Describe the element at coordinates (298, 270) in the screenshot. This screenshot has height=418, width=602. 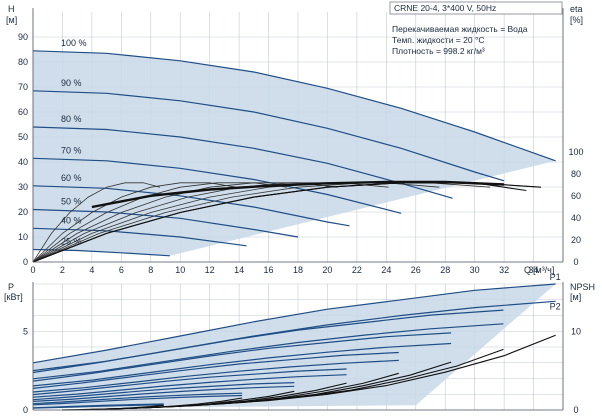
I see `x-tick-18: 18` at that location.